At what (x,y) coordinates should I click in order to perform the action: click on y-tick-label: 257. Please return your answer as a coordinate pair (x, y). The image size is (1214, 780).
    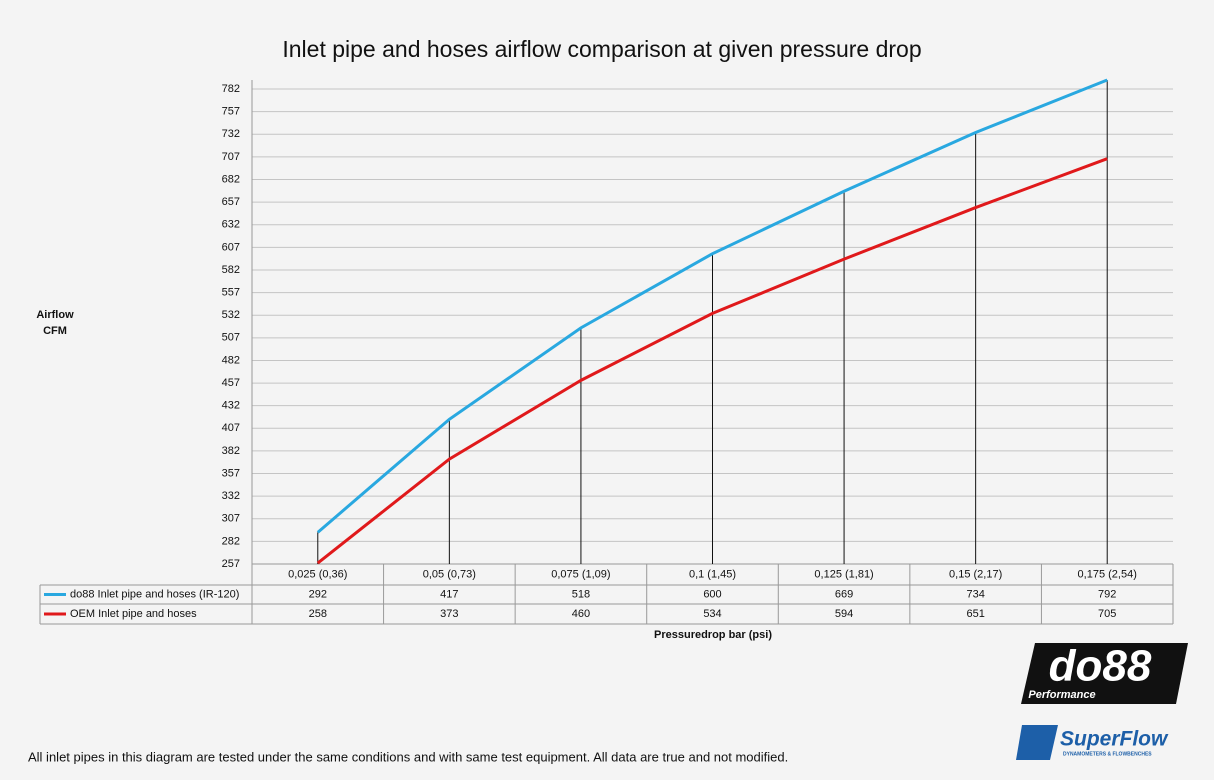
    Looking at the image, I should click on (231, 564).